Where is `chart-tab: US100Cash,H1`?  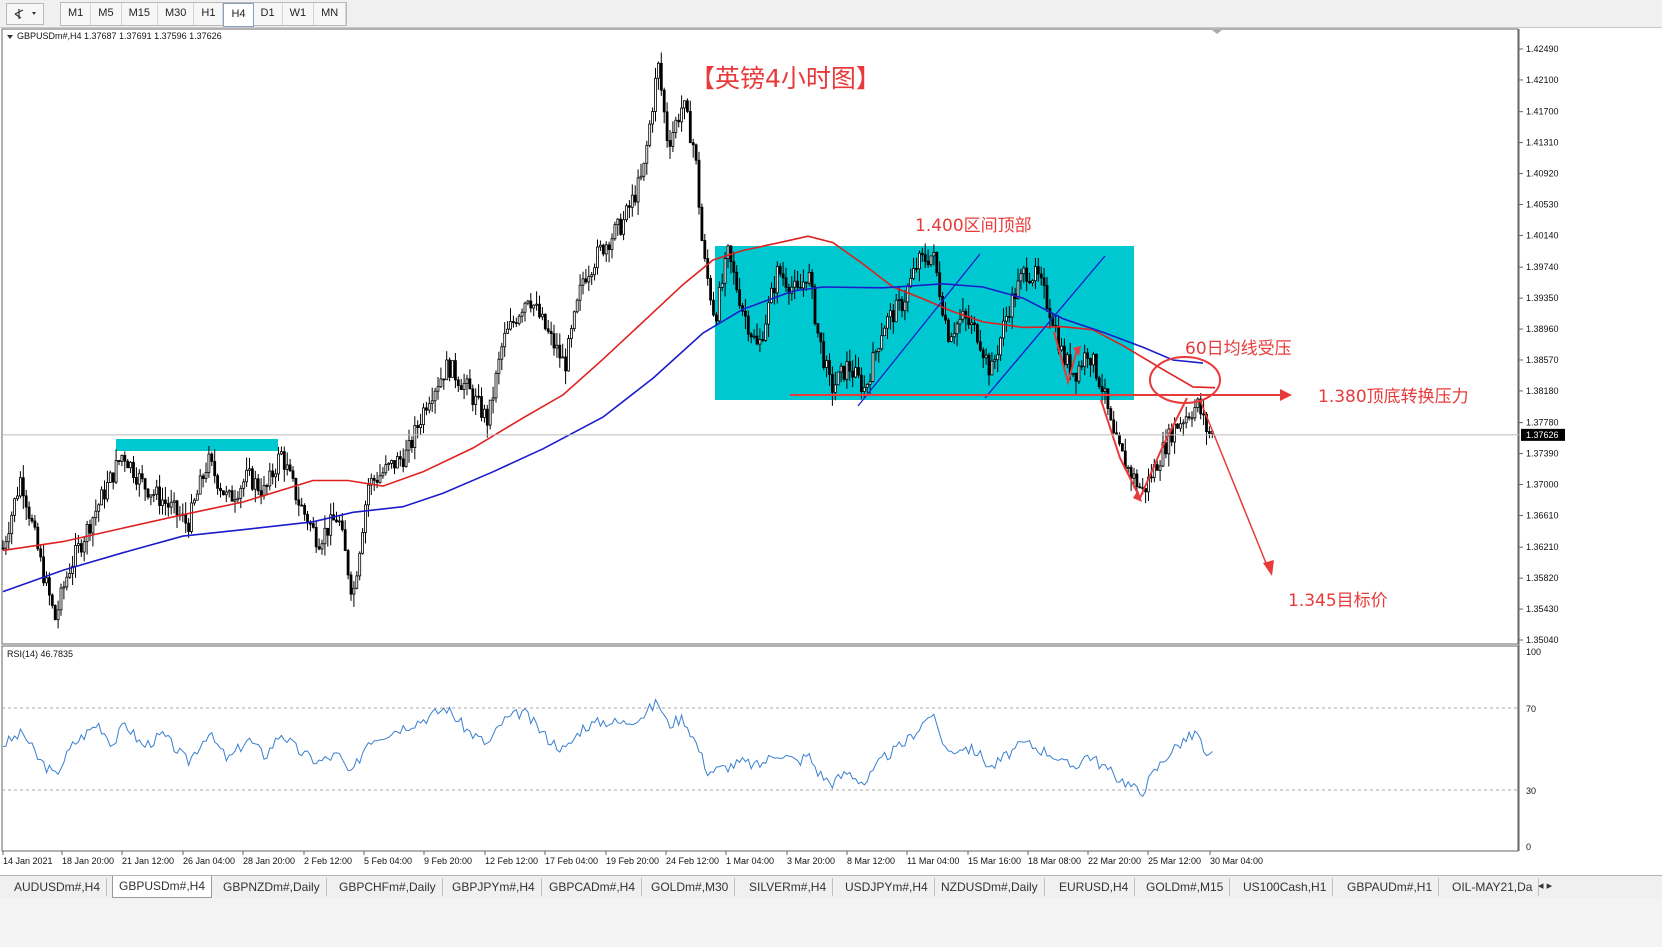 chart-tab: US100Cash,H1 is located at coordinates (1285, 887).